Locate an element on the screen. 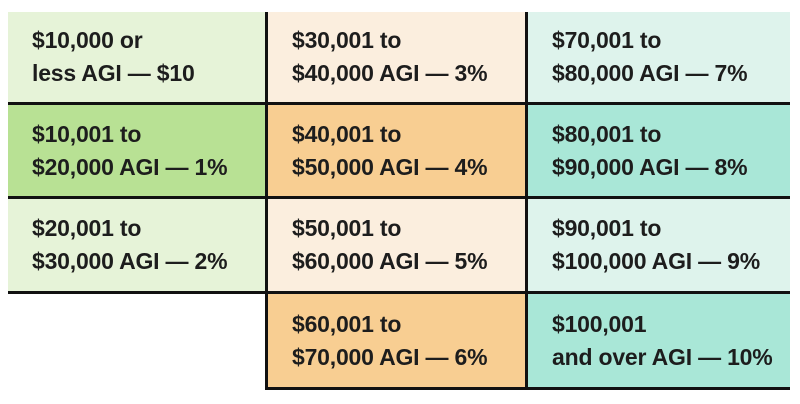 The width and height of the screenshot is (800, 404). bracket-range-line: $30,001 to is located at coordinates (347, 40).